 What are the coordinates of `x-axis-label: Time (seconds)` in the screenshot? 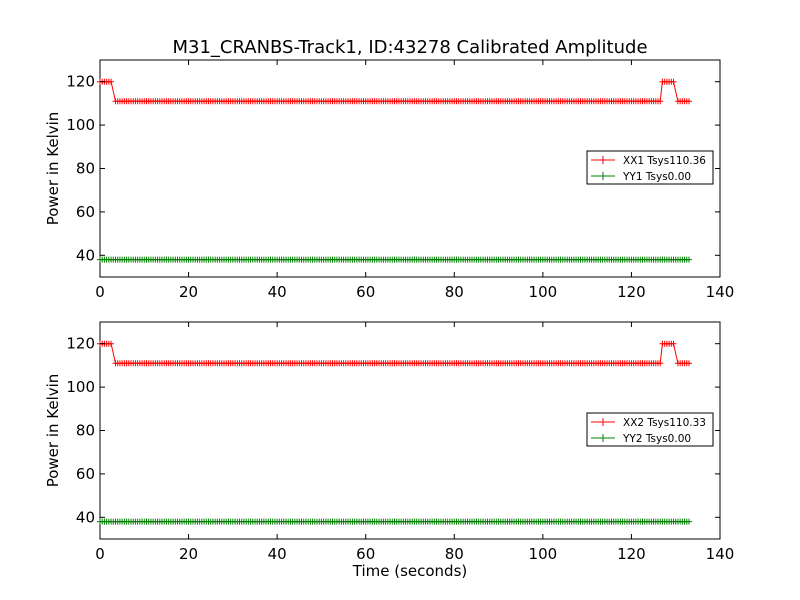 It's located at (410, 571).